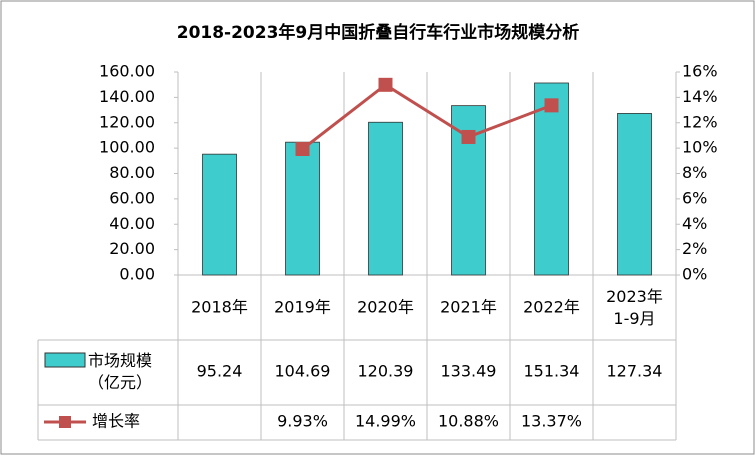 This screenshot has width=756, height=456. Describe the element at coordinates (694, 197) in the screenshot. I see `y2-tick-label: 6%` at that location.